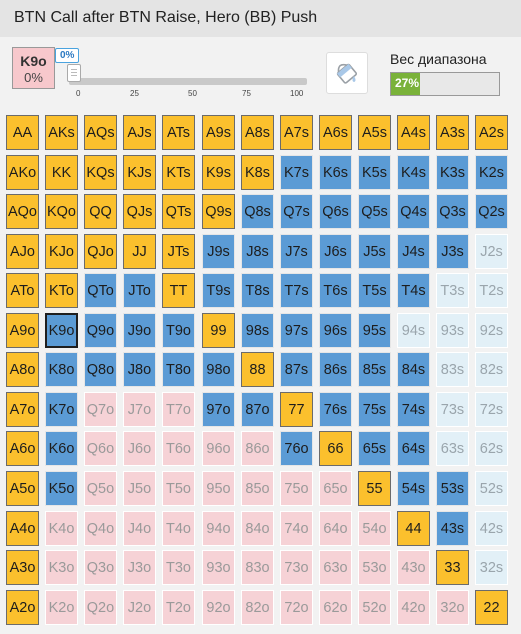 The height and width of the screenshot is (634, 521). What do you see at coordinates (452, 409) in the screenshot?
I see `hand-cell-73s: 73s` at bounding box center [452, 409].